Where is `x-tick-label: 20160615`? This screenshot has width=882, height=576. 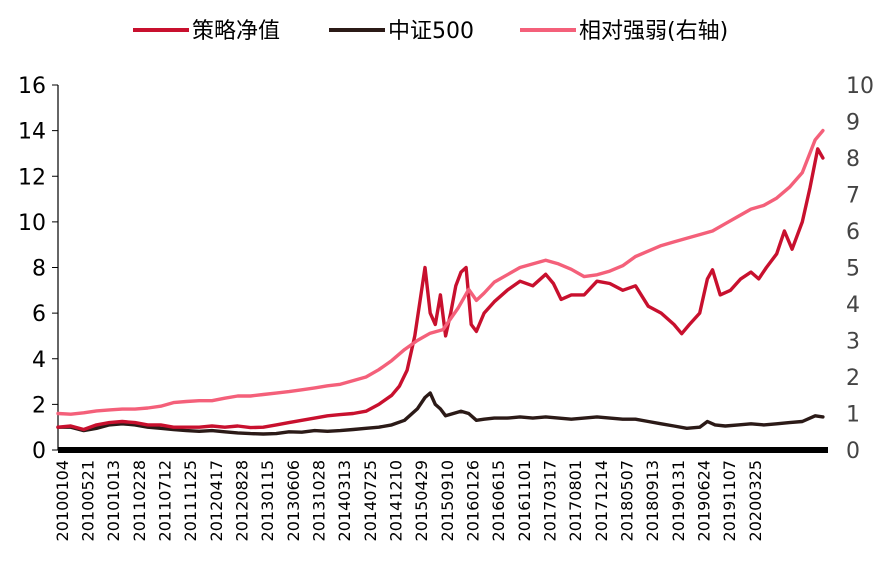
x-tick-label: 20160615 is located at coordinates (498, 500).